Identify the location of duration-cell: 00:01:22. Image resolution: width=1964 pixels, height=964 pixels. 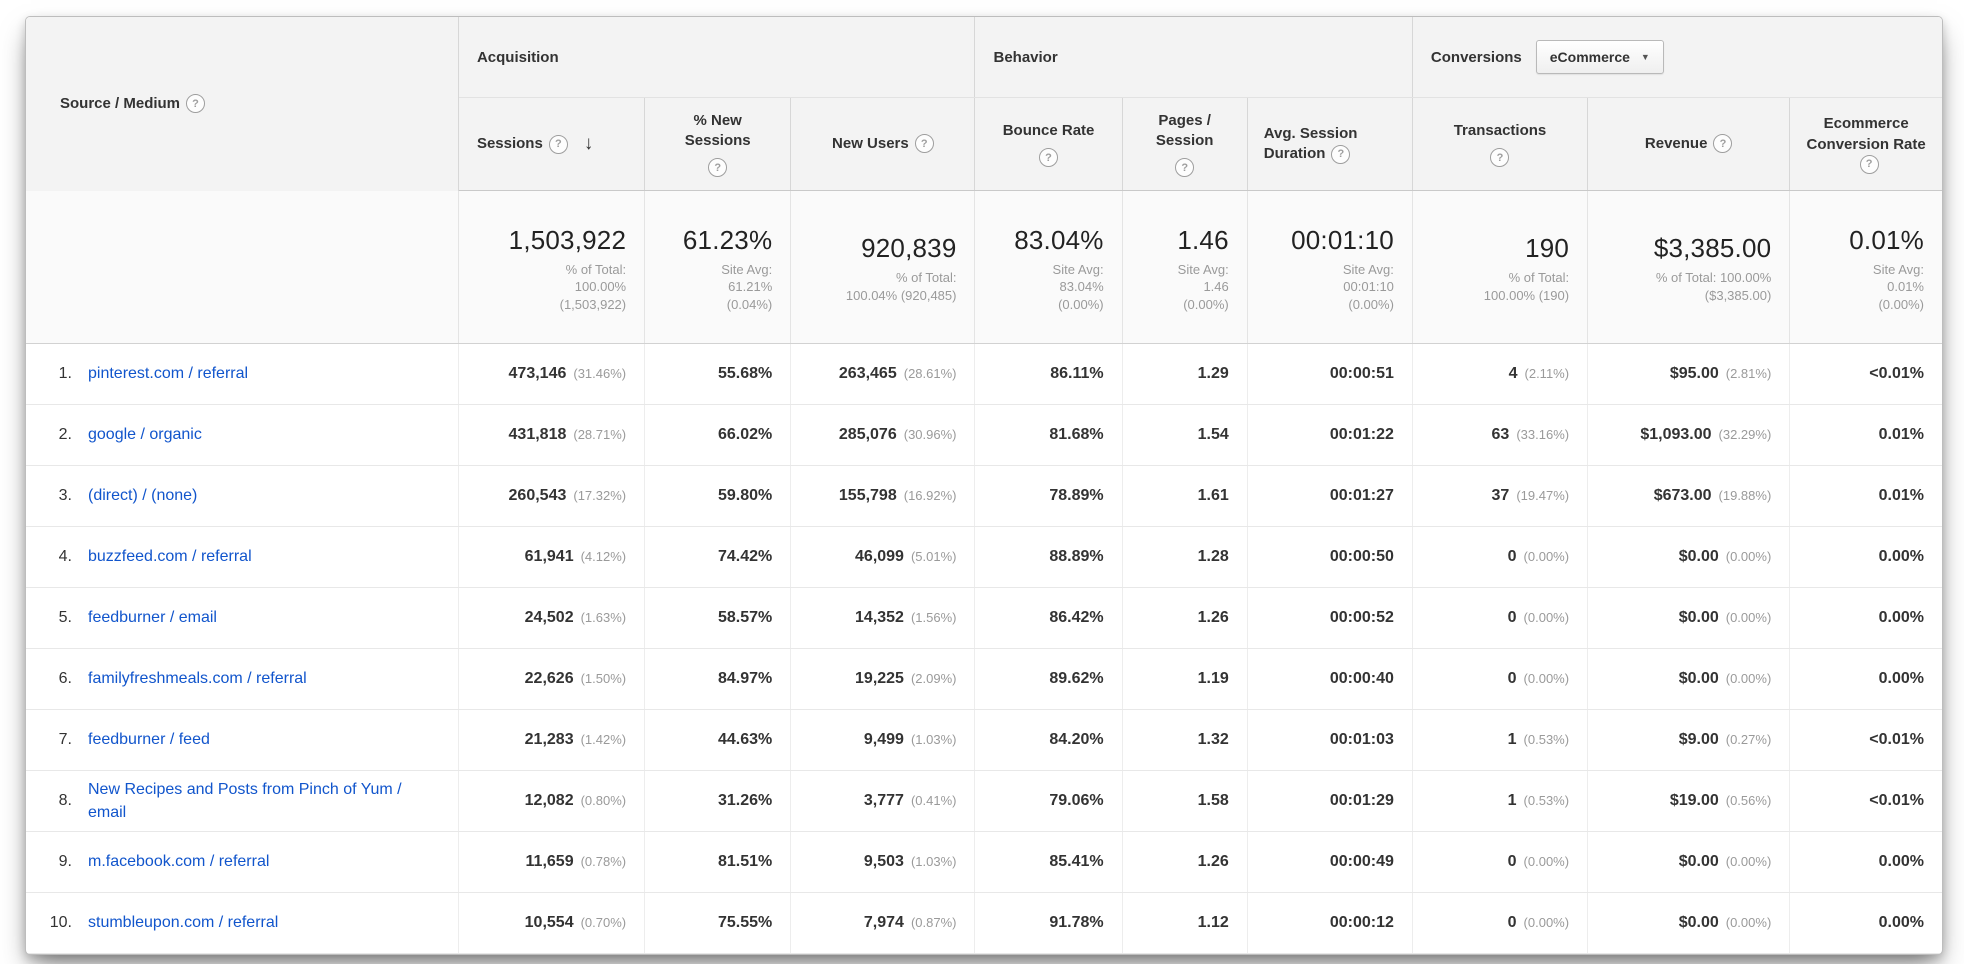
(1330, 435).